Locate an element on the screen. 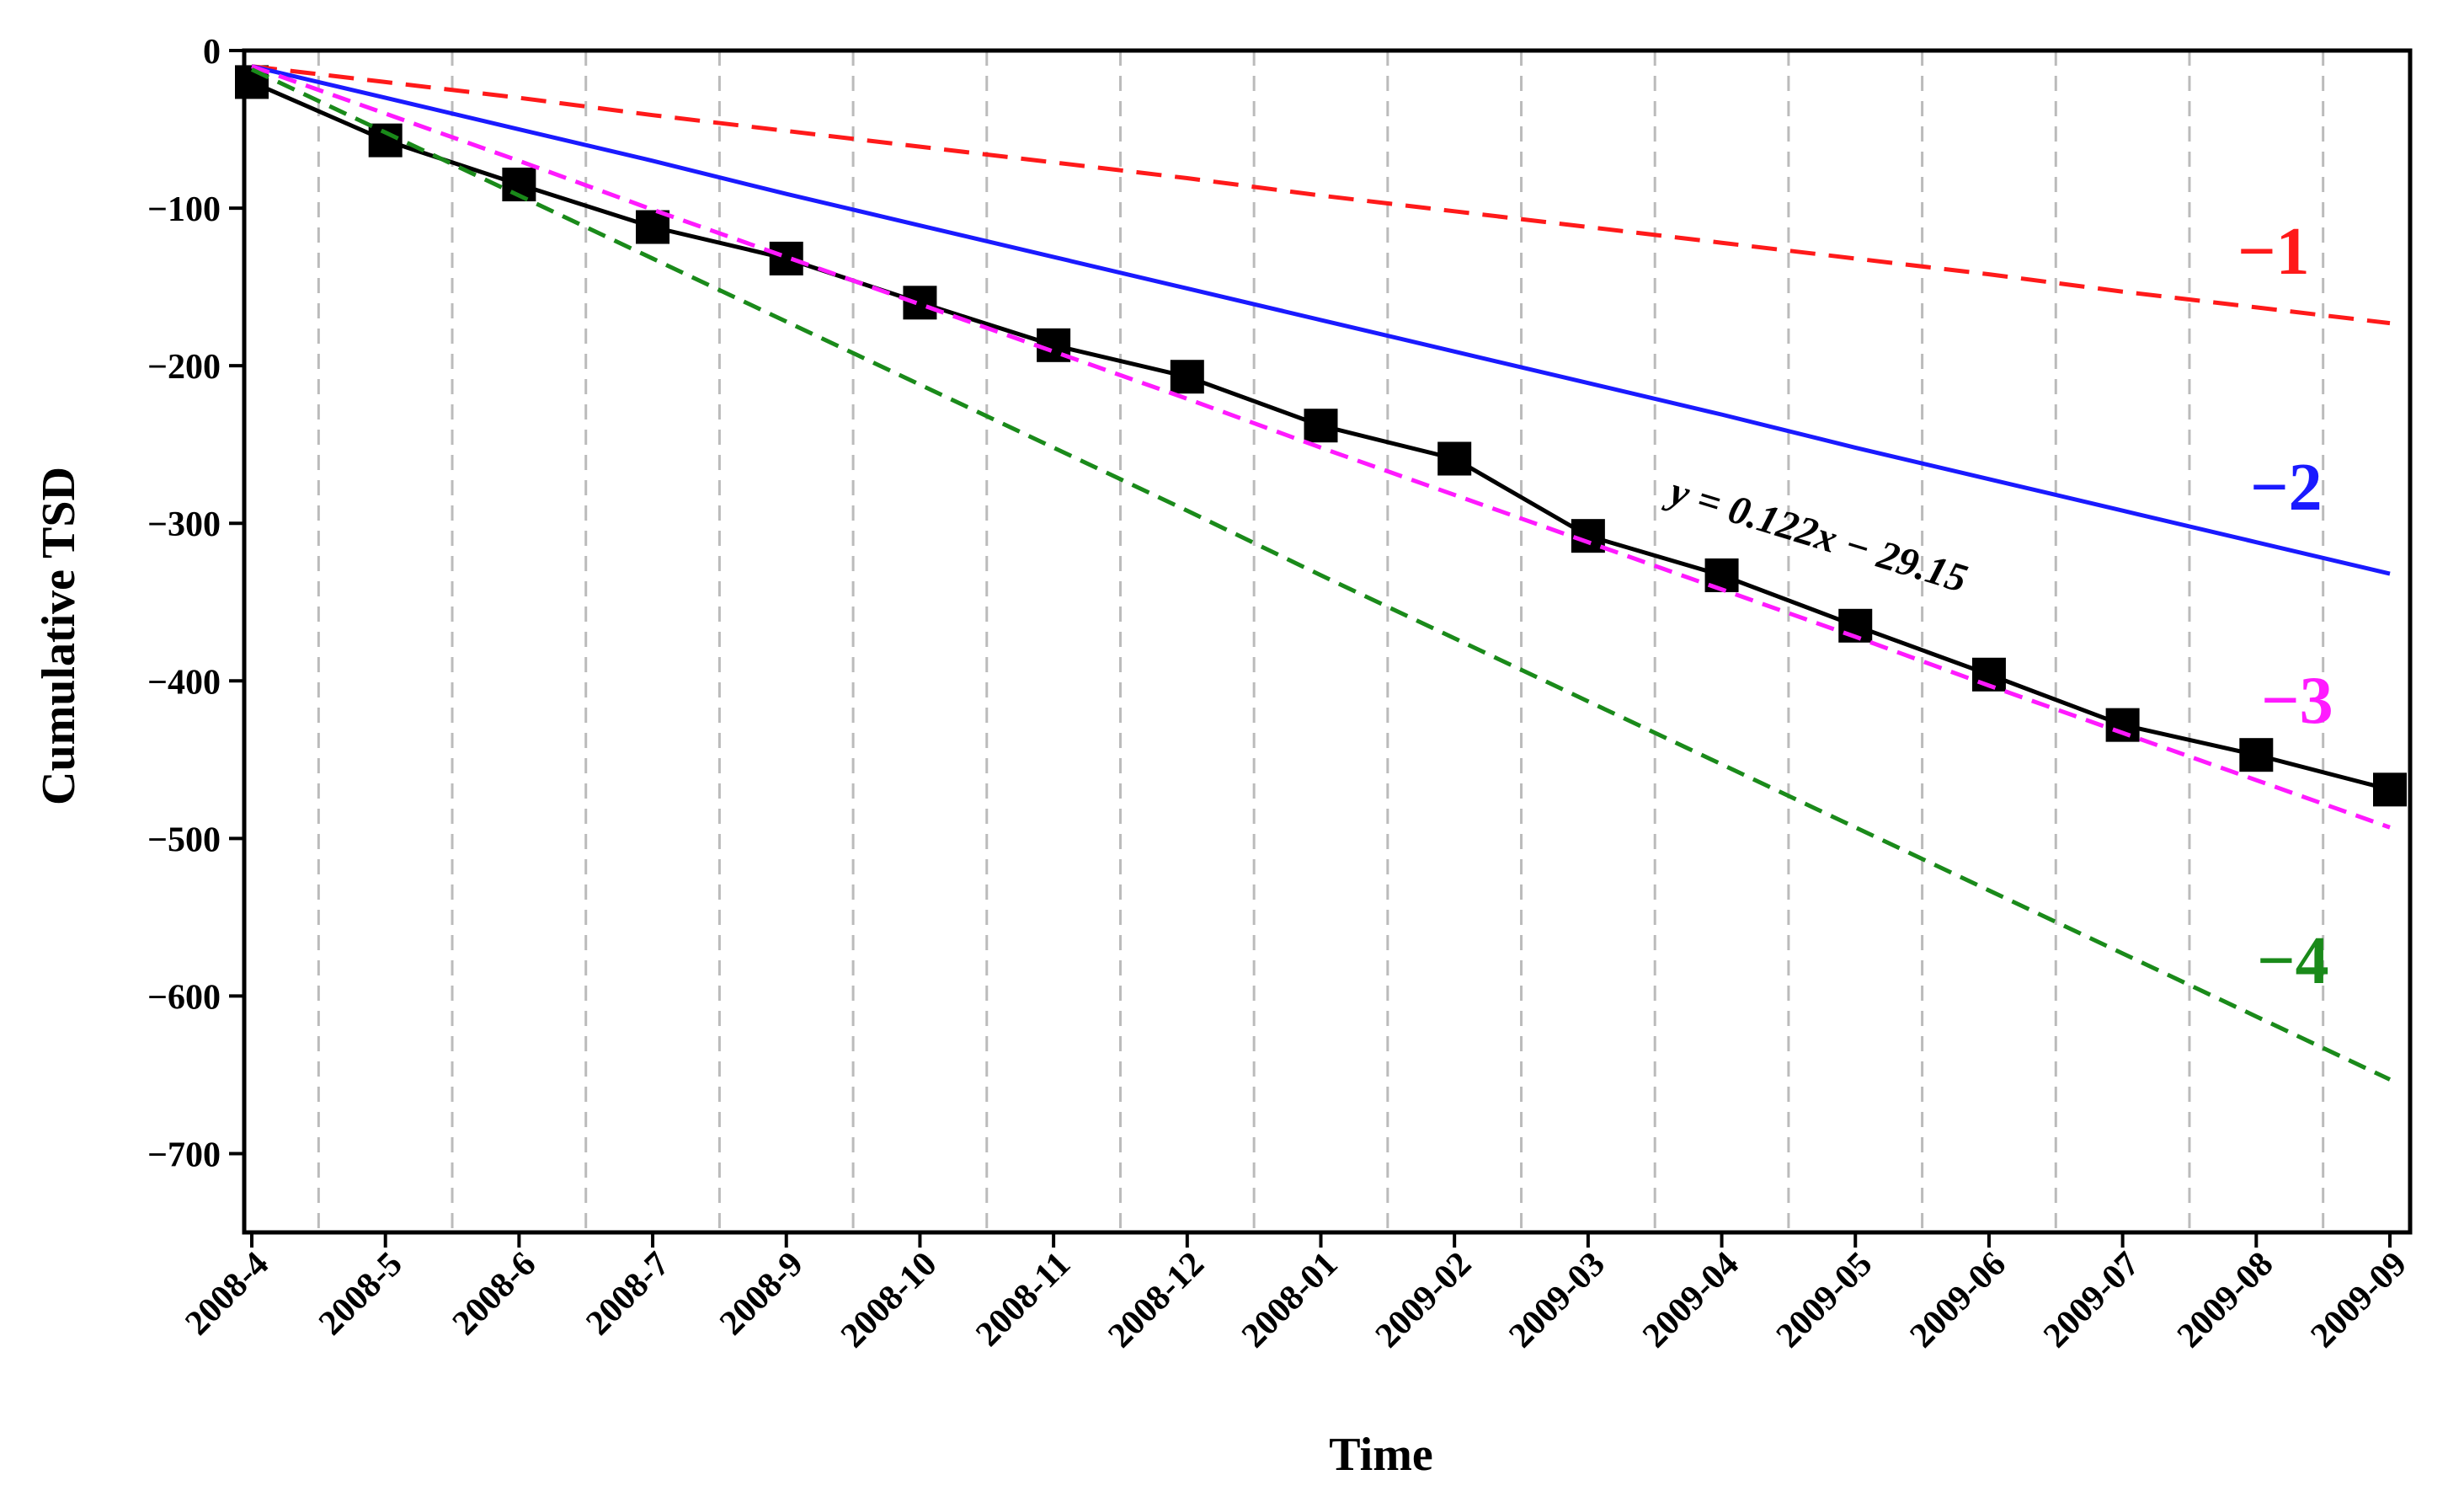  y-tick-label: 0 is located at coordinates (212, 52).